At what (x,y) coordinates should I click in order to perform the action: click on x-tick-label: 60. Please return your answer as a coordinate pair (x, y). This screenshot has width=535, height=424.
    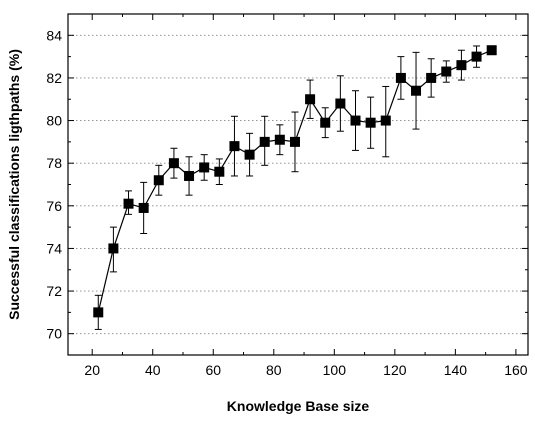
    Looking at the image, I should click on (213, 370).